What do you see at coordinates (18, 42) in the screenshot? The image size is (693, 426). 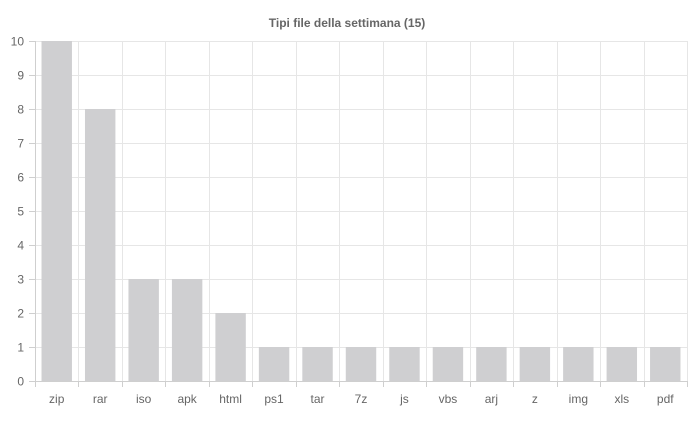 I see `y-tick-label: 10` at bounding box center [18, 42].